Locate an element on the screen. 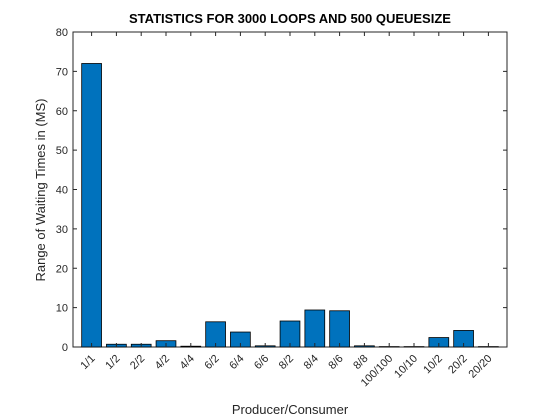 The height and width of the screenshot is (420, 560). x-tick-label-2-2: 2/2 is located at coordinates (137, 362).